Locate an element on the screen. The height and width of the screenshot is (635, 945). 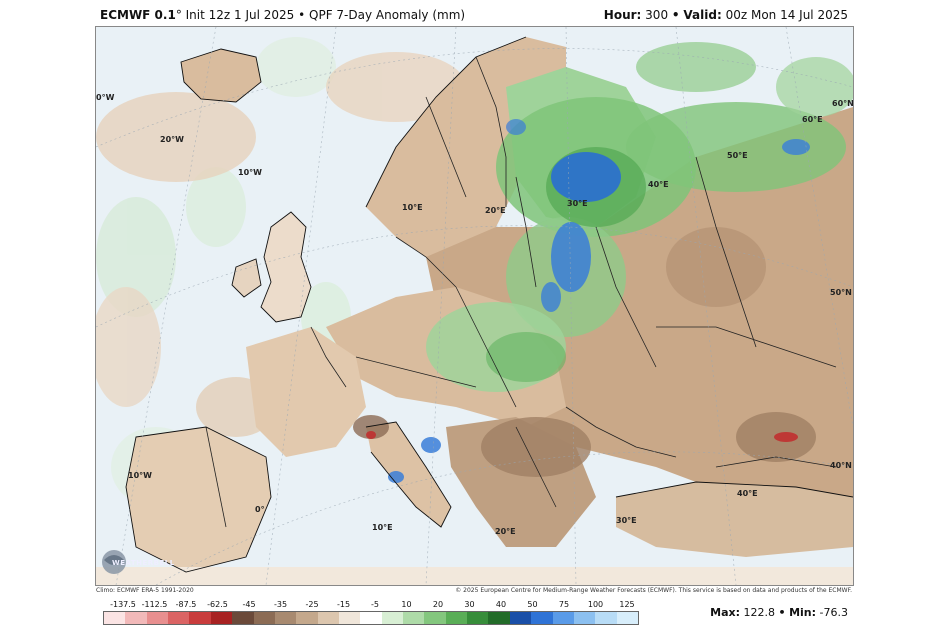
colorbar-tick-label: 50 is located at coordinates (532, 604).